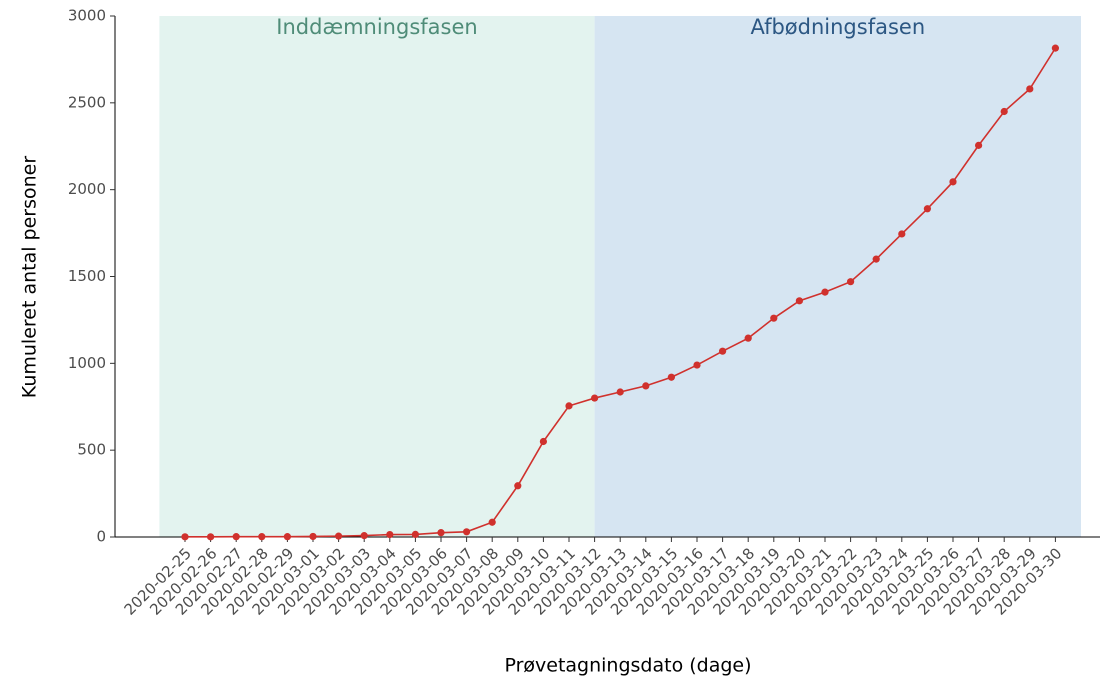 The width and height of the screenshot is (1116, 684). What do you see at coordinates (101, 537) in the screenshot?
I see `y-tick-label: 0` at bounding box center [101, 537].